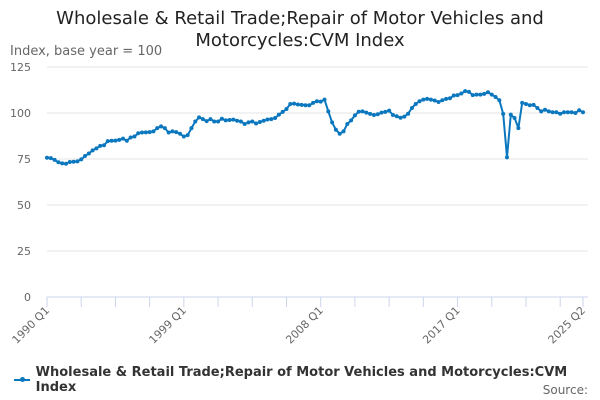  What do you see at coordinates (441, 325) in the screenshot?
I see `x-tick-label: 2017 Q1` at bounding box center [441, 325].